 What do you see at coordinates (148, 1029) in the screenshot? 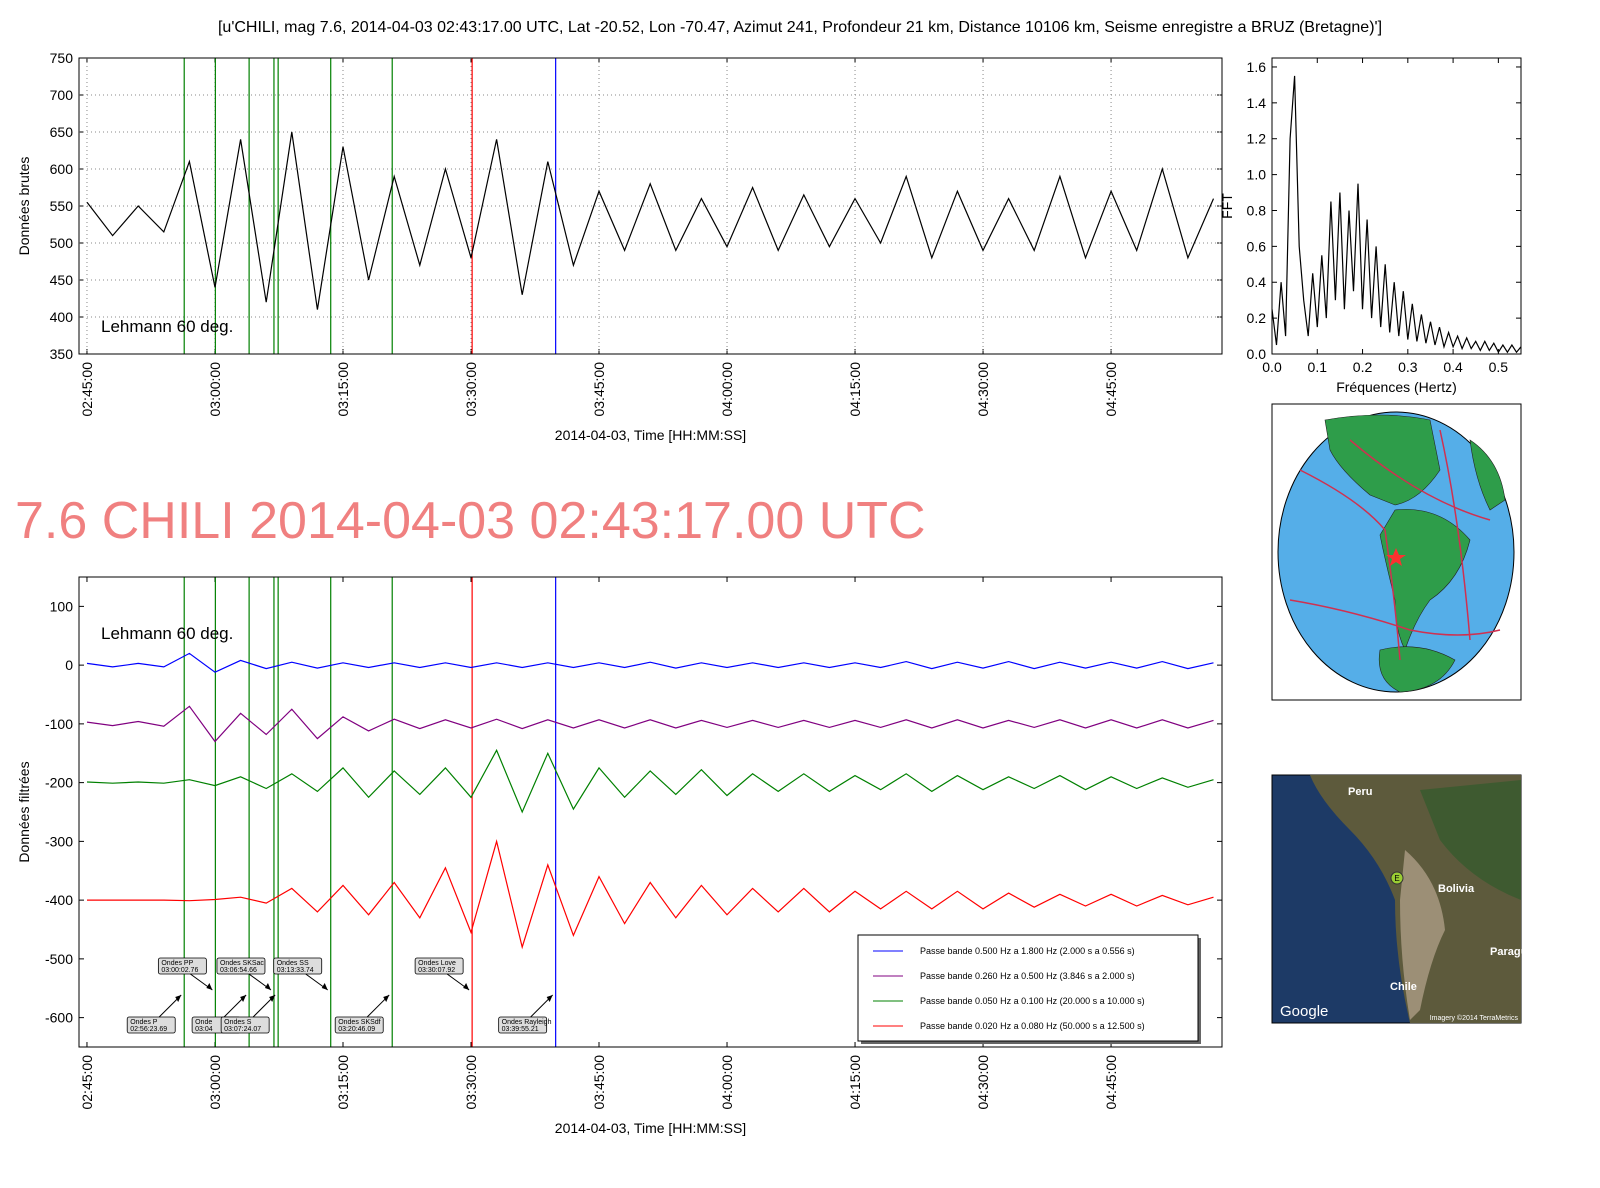
I see `phase-time: 02:56:23.69` at bounding box center [148, 1029].